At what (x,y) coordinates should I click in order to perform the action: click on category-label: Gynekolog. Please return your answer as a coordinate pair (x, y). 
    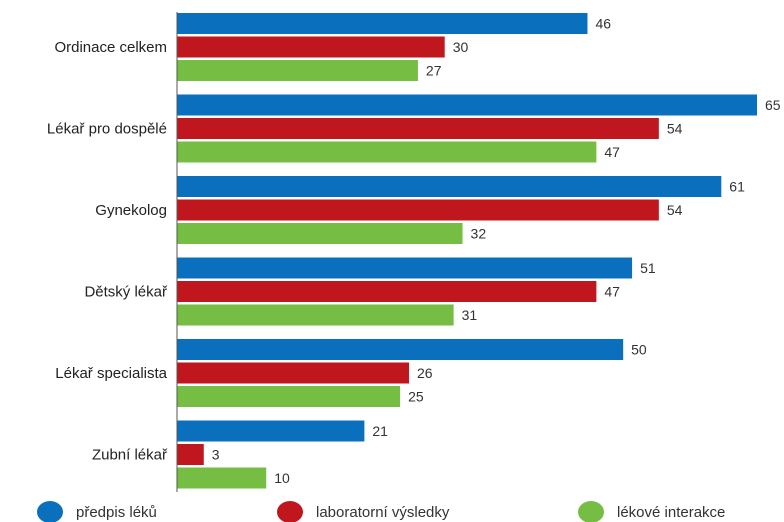
    Looking at the image, I should click on (131, 210).